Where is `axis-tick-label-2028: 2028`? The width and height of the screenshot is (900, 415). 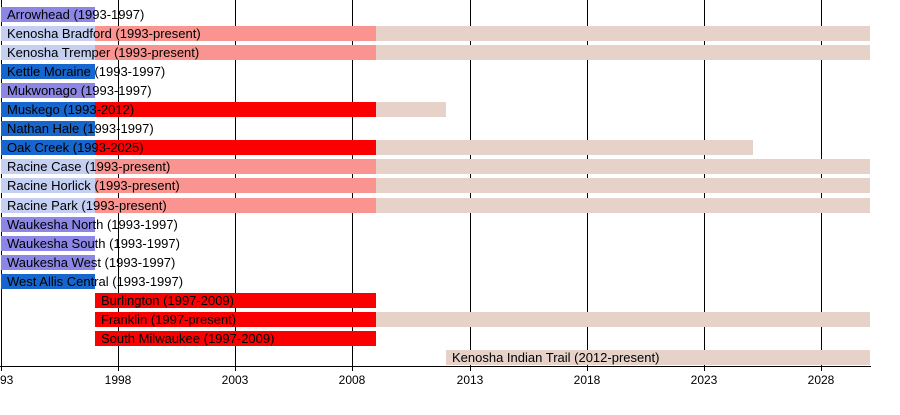
axis-tick-label-2028: 2028 is located at coordinates (821, 380).